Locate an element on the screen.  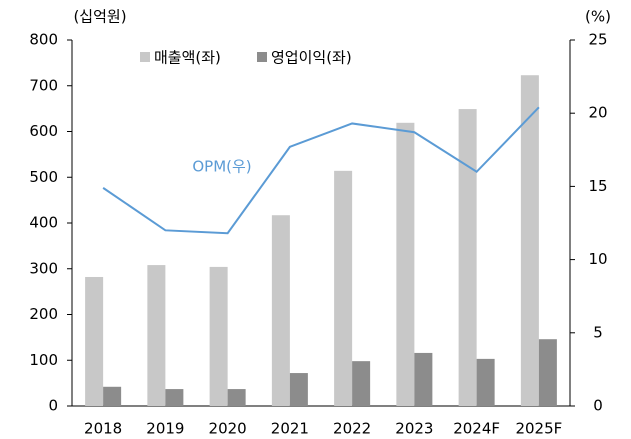
x-tick-label: 2023 is located at coordinates (414, 429).